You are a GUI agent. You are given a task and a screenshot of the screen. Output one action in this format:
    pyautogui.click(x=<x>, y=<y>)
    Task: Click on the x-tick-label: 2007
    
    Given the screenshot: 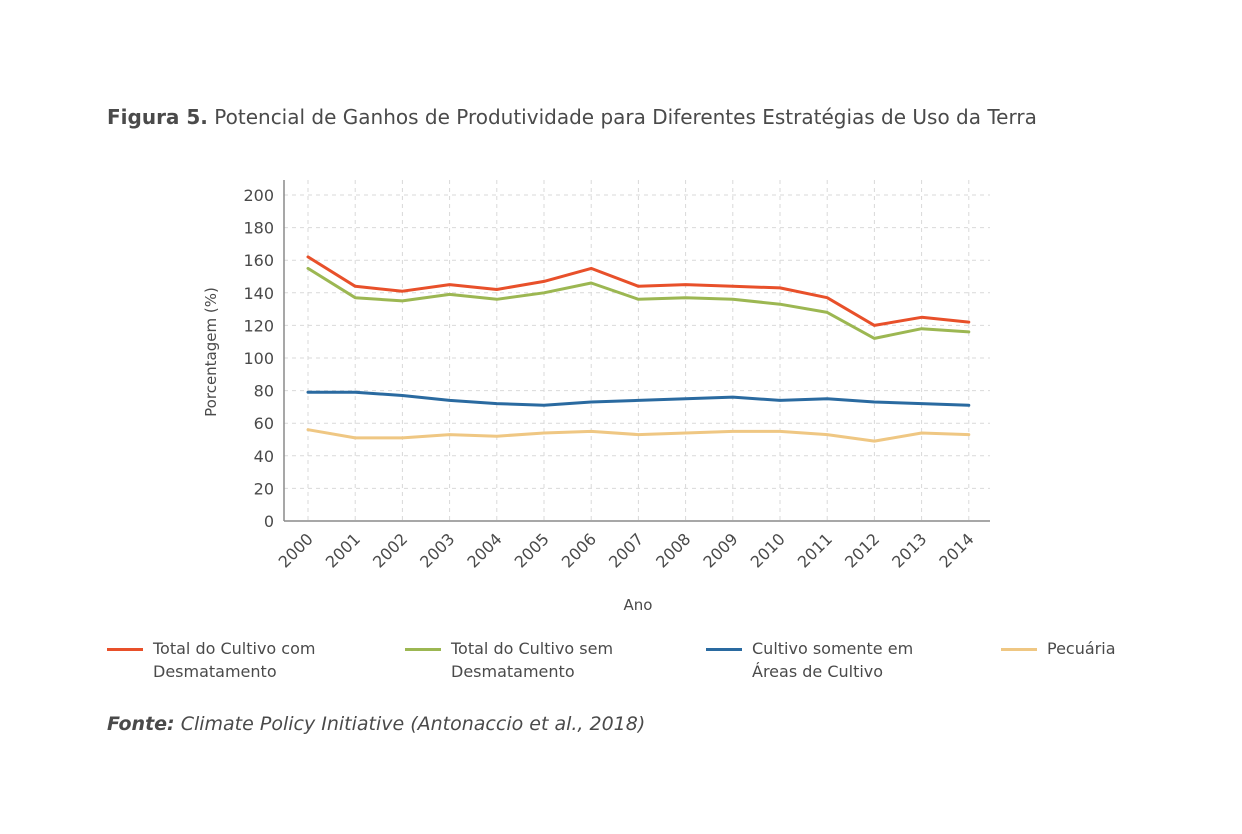 What is the action you would take?
    pyautogui.click(x=626, y=550)
    